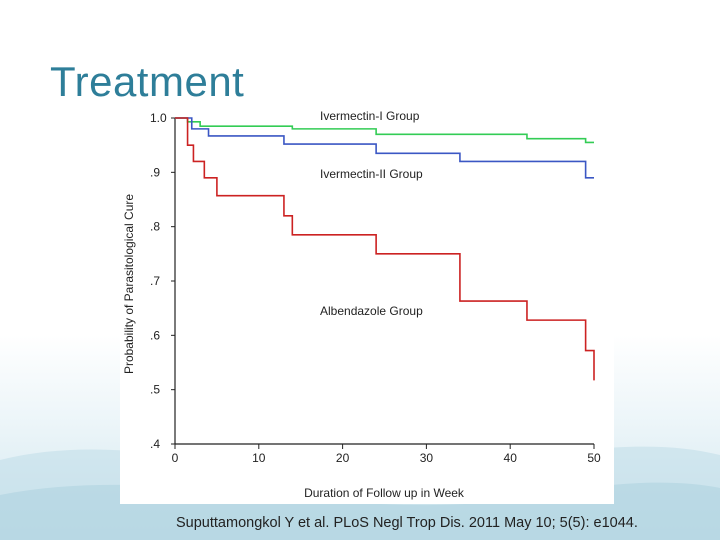  I want to click on y-tick-label: 1.0, so click(158, 118).